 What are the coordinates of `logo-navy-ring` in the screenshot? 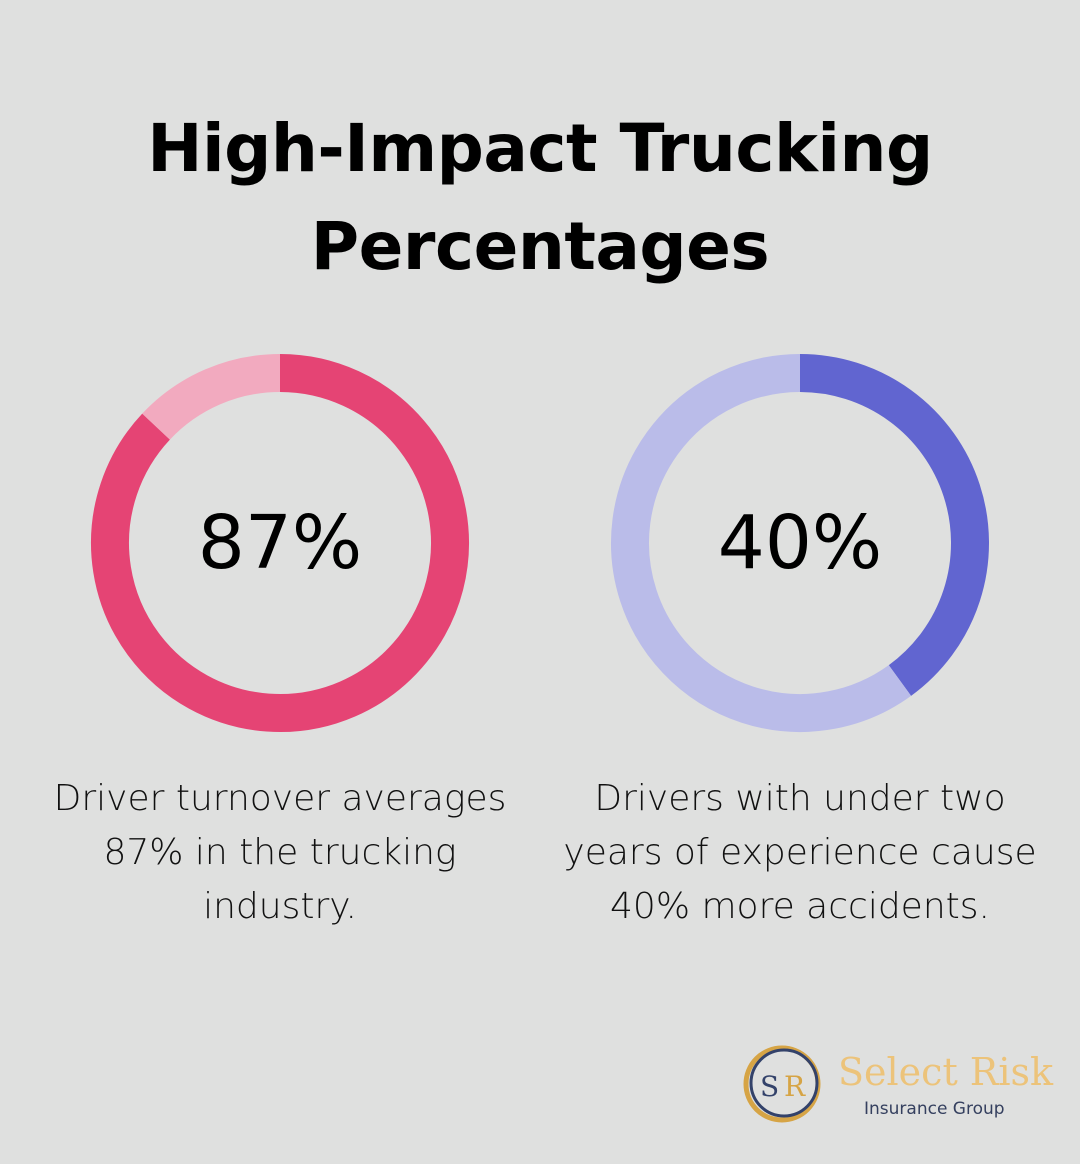 It's located at (784, 1083).